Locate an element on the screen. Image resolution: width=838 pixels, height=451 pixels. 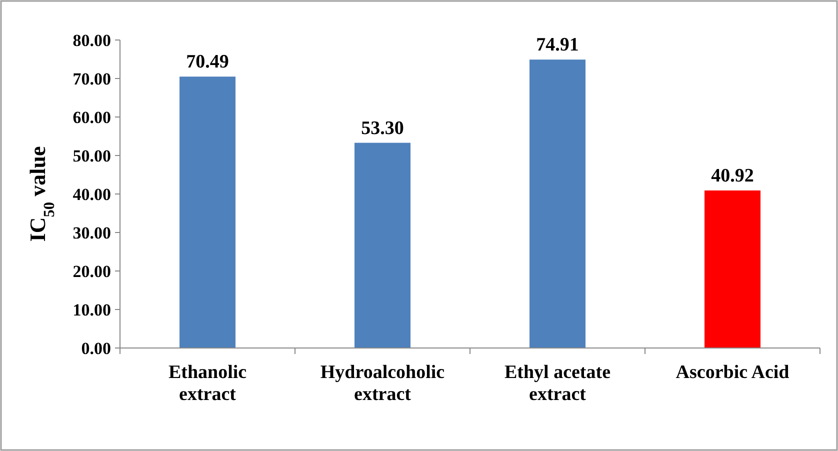
y-tick-label: 50.00 is located at coordinates (91, 156).